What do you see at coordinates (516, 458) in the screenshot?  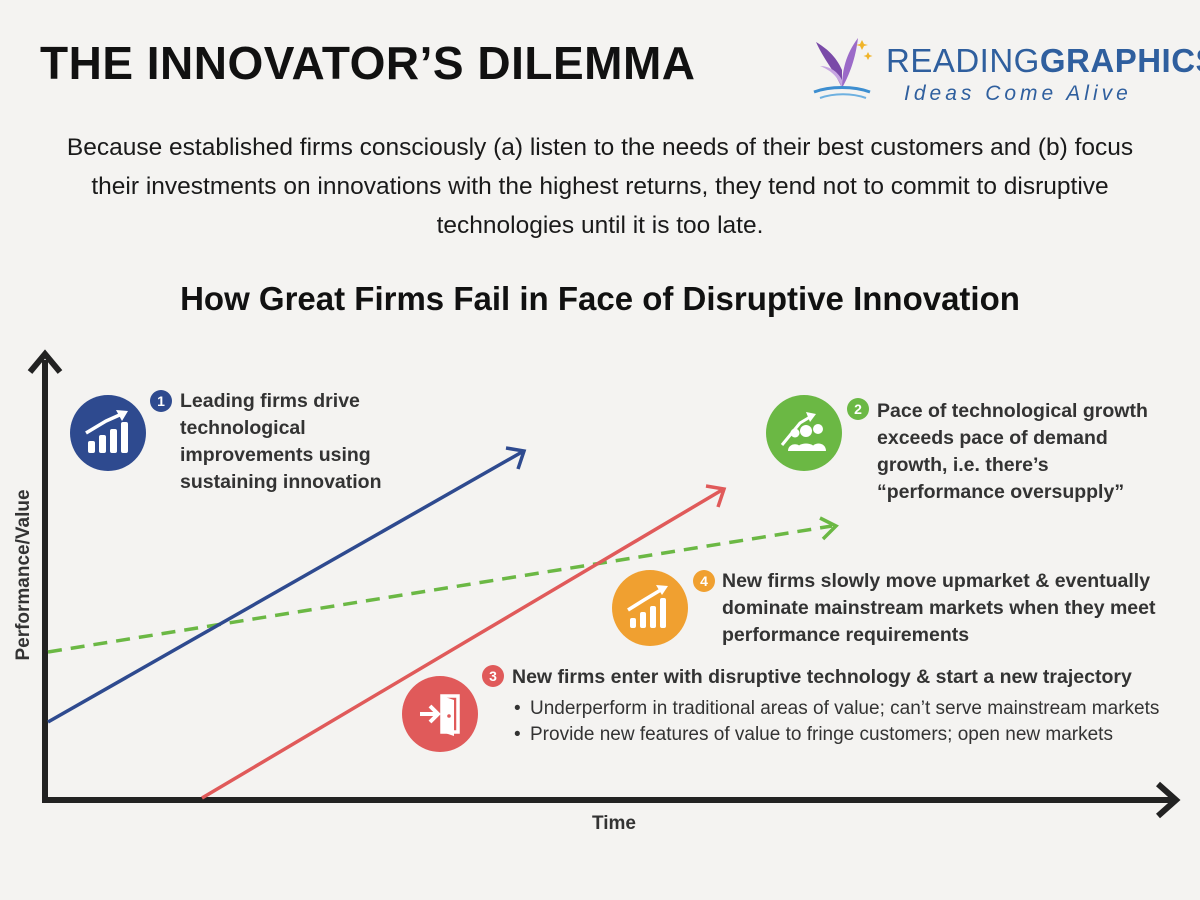 I see `sustaining-line-arrow` at bounding box center [516, 458].